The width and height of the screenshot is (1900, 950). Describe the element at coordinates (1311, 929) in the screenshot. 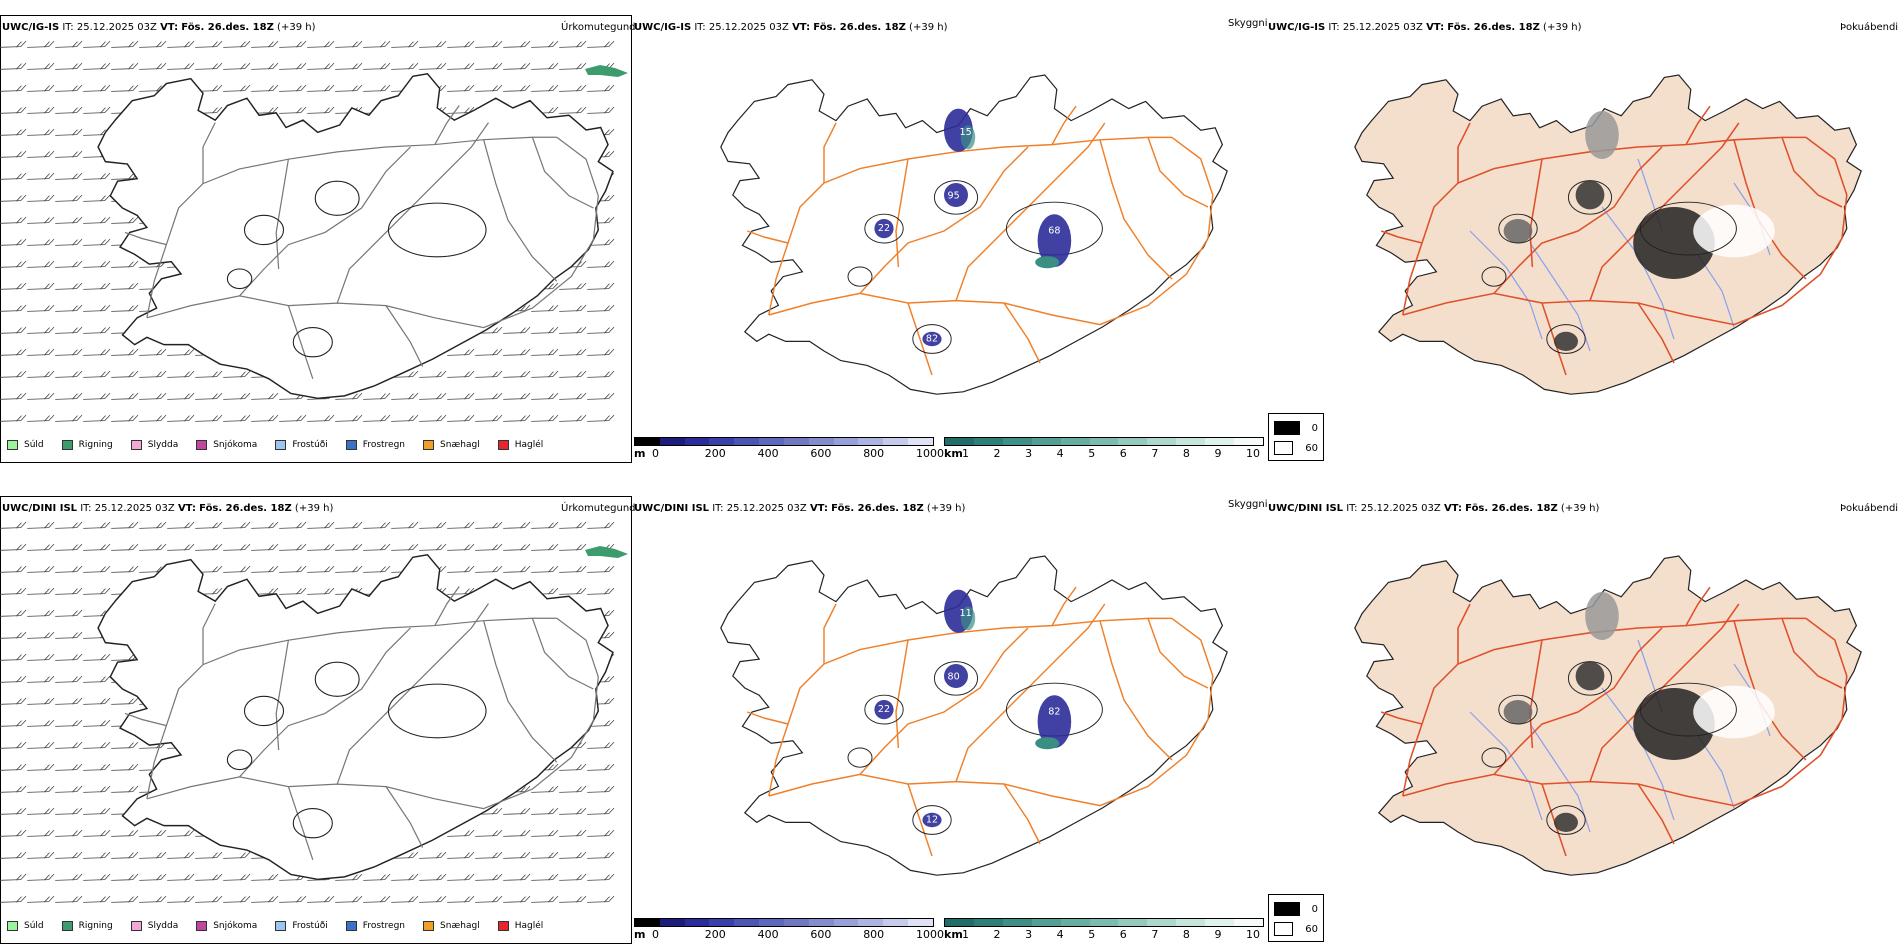

I see `fog-legend-value: 60` at that location.